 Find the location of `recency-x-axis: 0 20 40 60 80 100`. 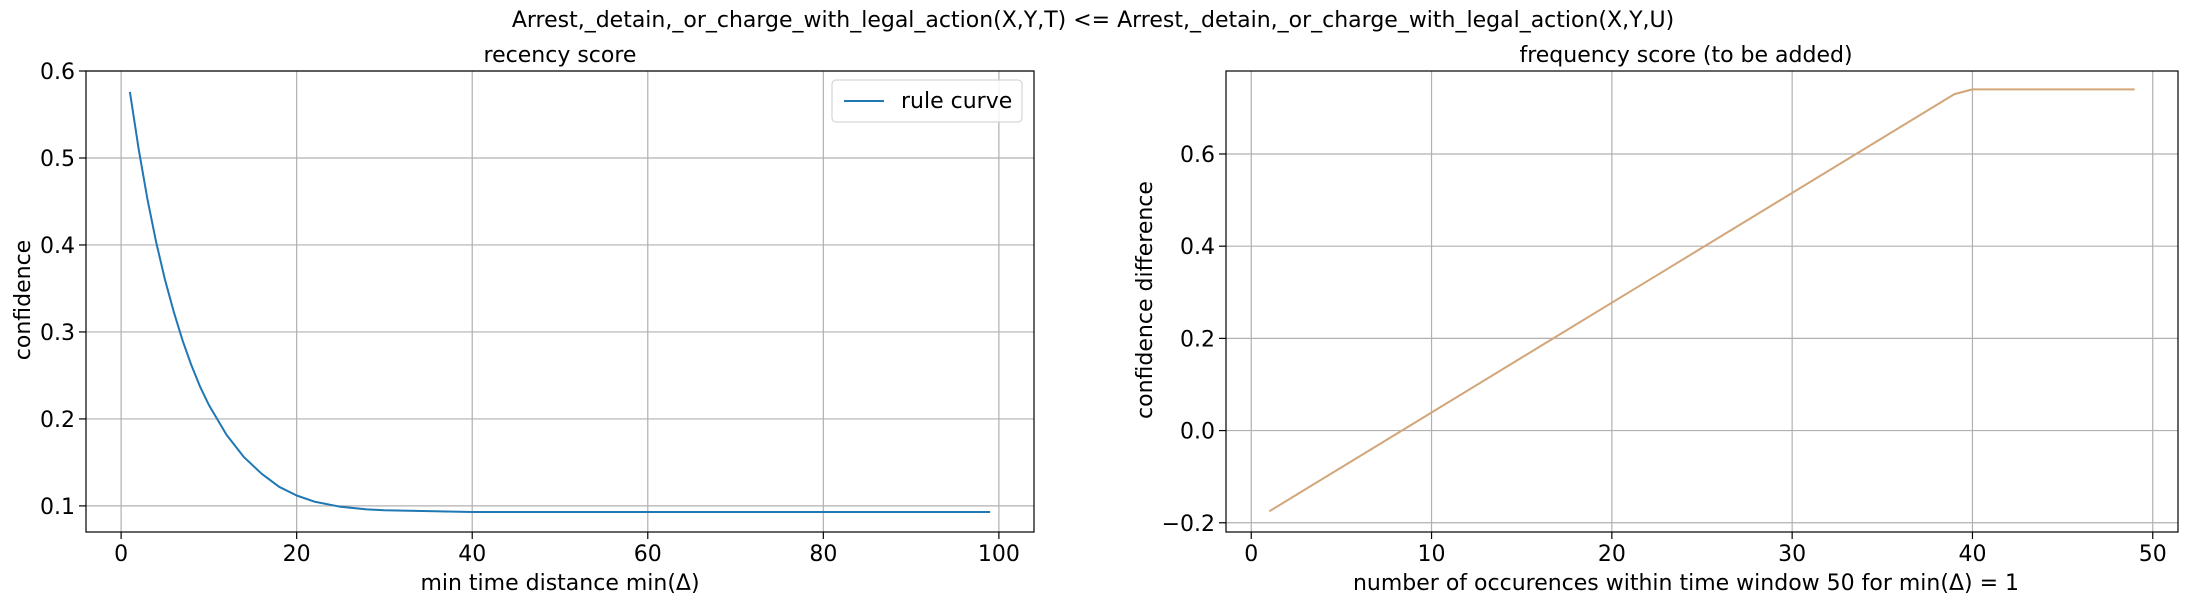

recency-x-axis: 0 20 40 60 80 100 is located at coordinates (567, 549).